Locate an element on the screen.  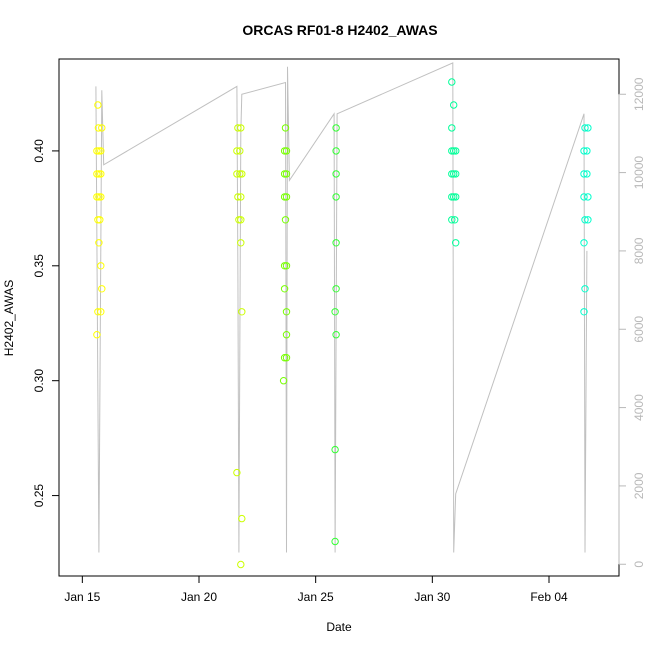
y2-tick-label: 4000 is located at coordinates (639, 407).